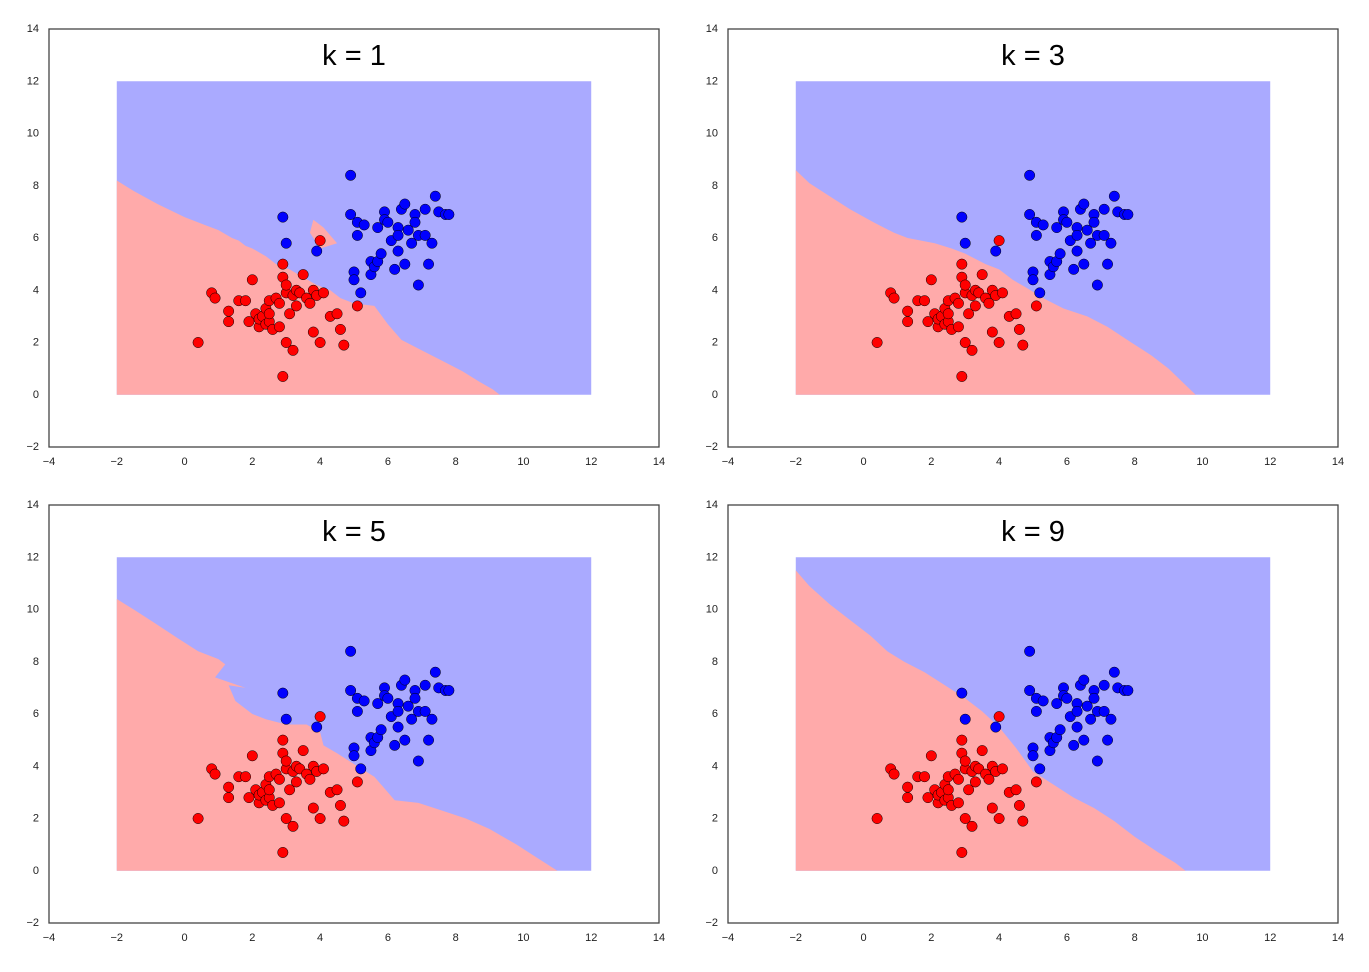 The height and width of the screenshot is (972, 1369). What do you see at coordinates (1202, 462) in the screenshot?
I see `x-tick-label: 10` at bounding box center [1202, 462].